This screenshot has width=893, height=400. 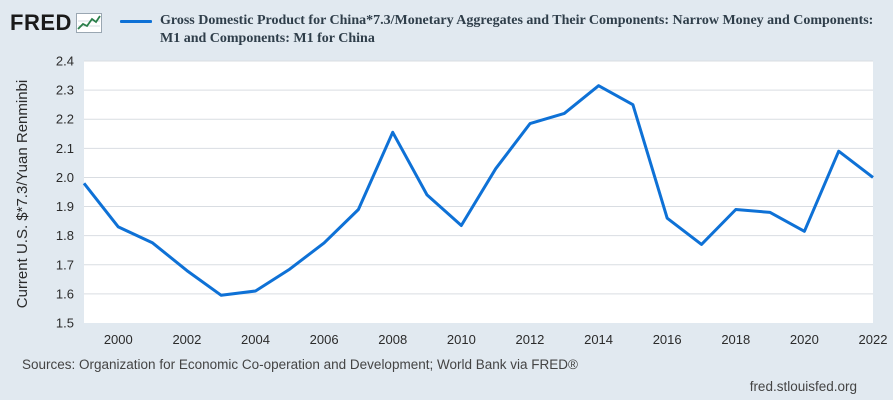 What do you see at coordinates (803, 386) in the screenshot?
I see `site-link: fred.stlouisfed.org` at bounding box center [803, 386].